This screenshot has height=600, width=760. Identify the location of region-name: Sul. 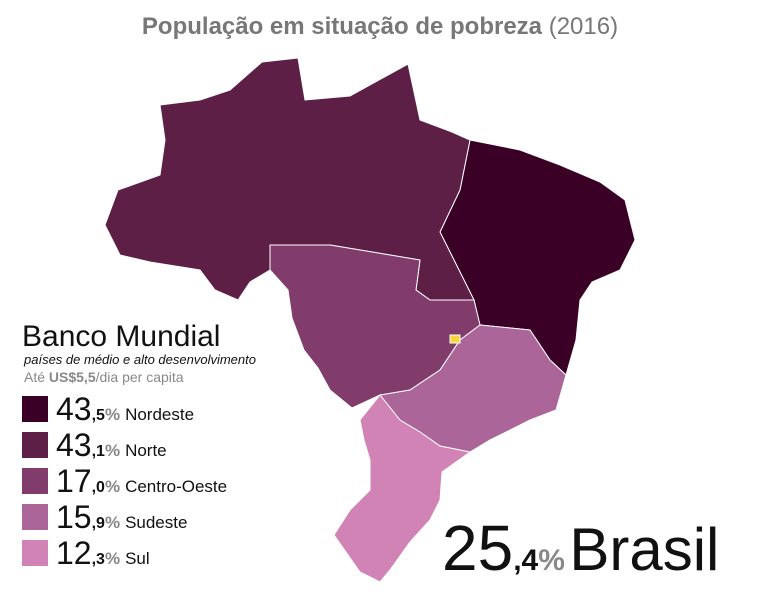
(137, 558).